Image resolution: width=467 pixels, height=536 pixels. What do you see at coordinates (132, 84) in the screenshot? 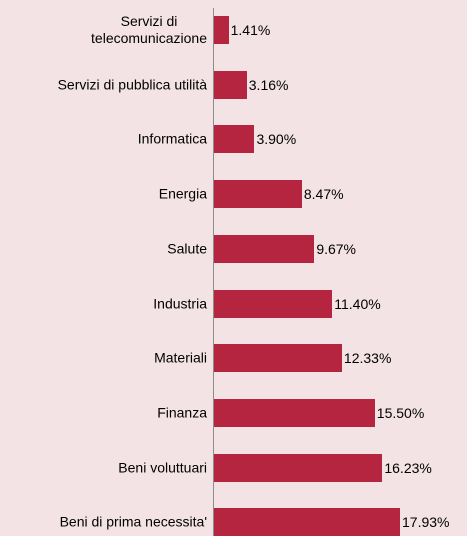
I see `category-label: Servizi di pubblica utilità` at bounding box center [132, 84].